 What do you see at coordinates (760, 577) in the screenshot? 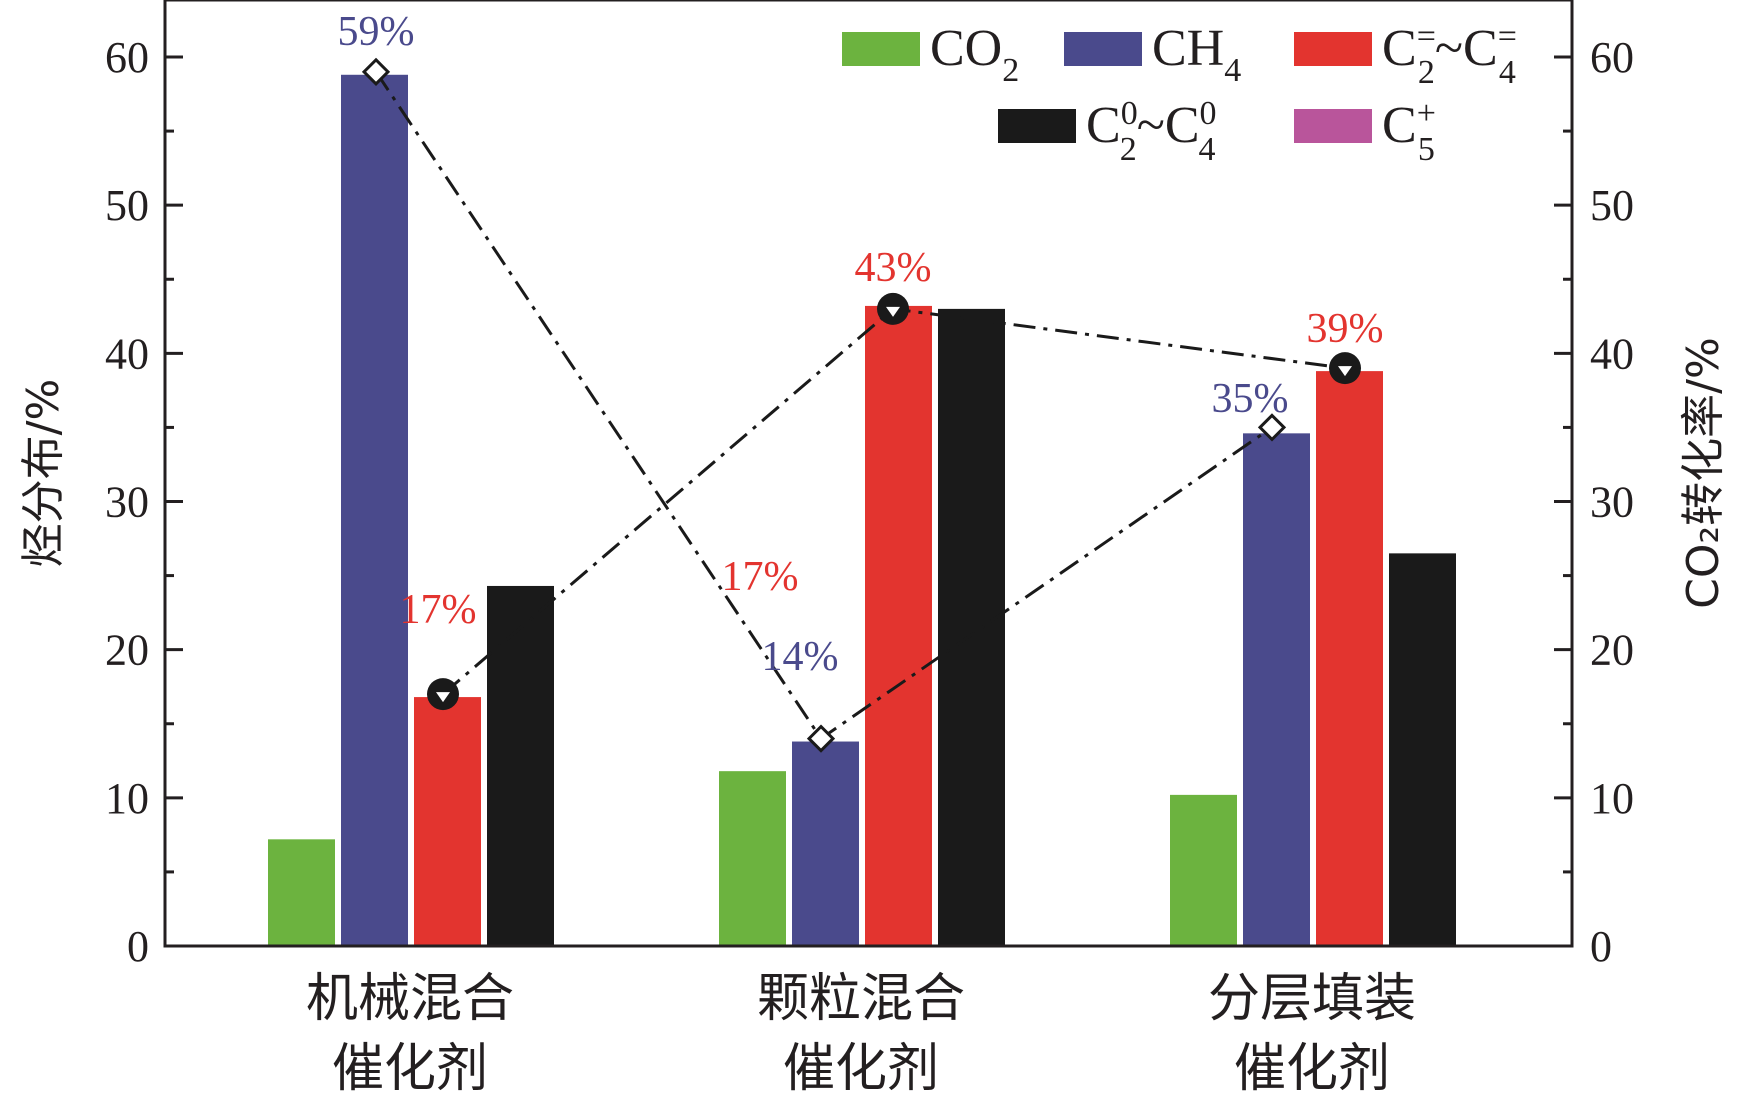
I see `pct-label-extra: 17%` at bounding box center [760, 577].